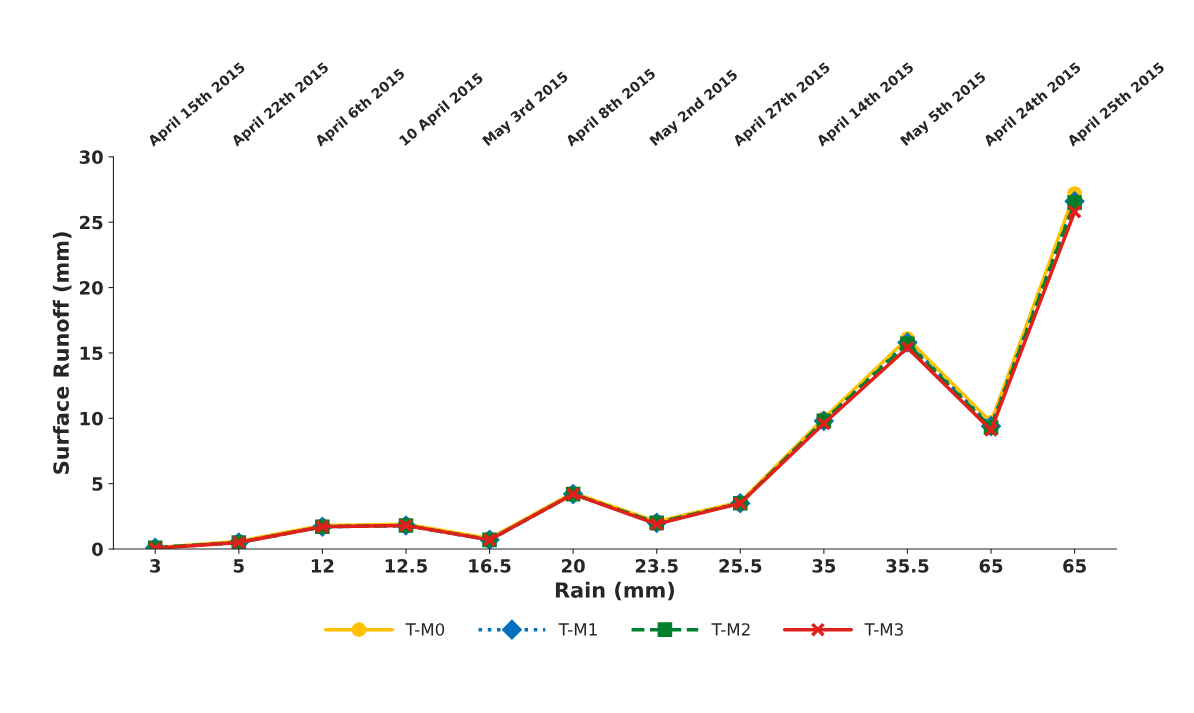 This screenshot has width=1194, height=713. I want to click on x-tick-label: 20, so click(573, 566).